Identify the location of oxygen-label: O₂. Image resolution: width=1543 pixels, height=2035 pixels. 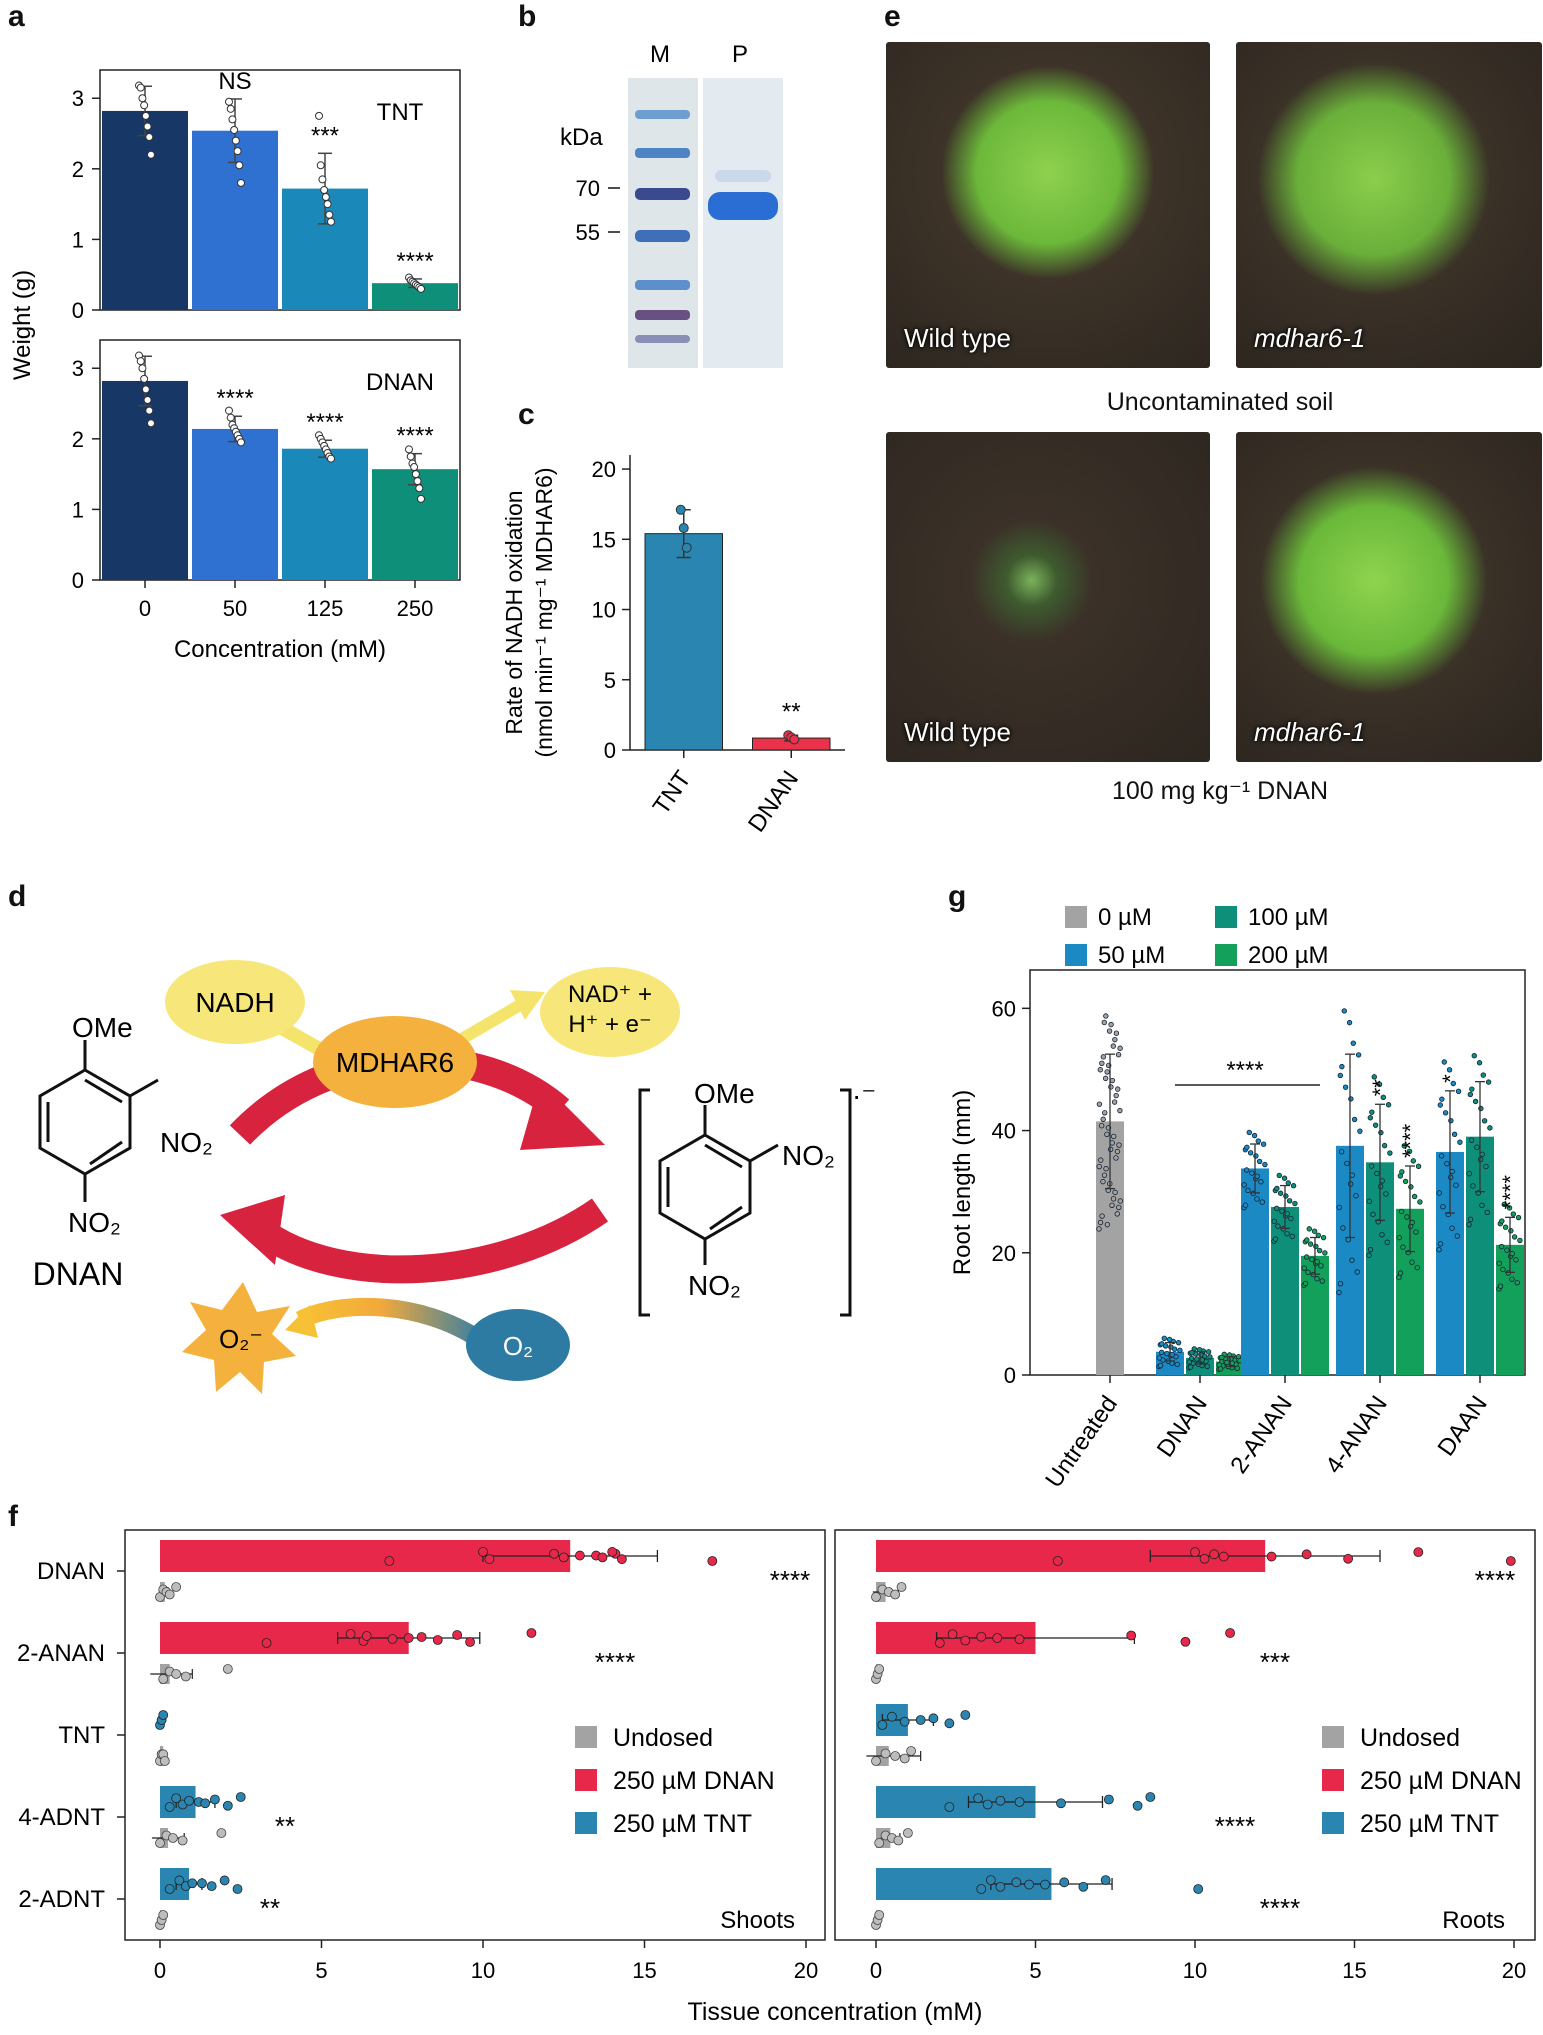
(518, 1346).